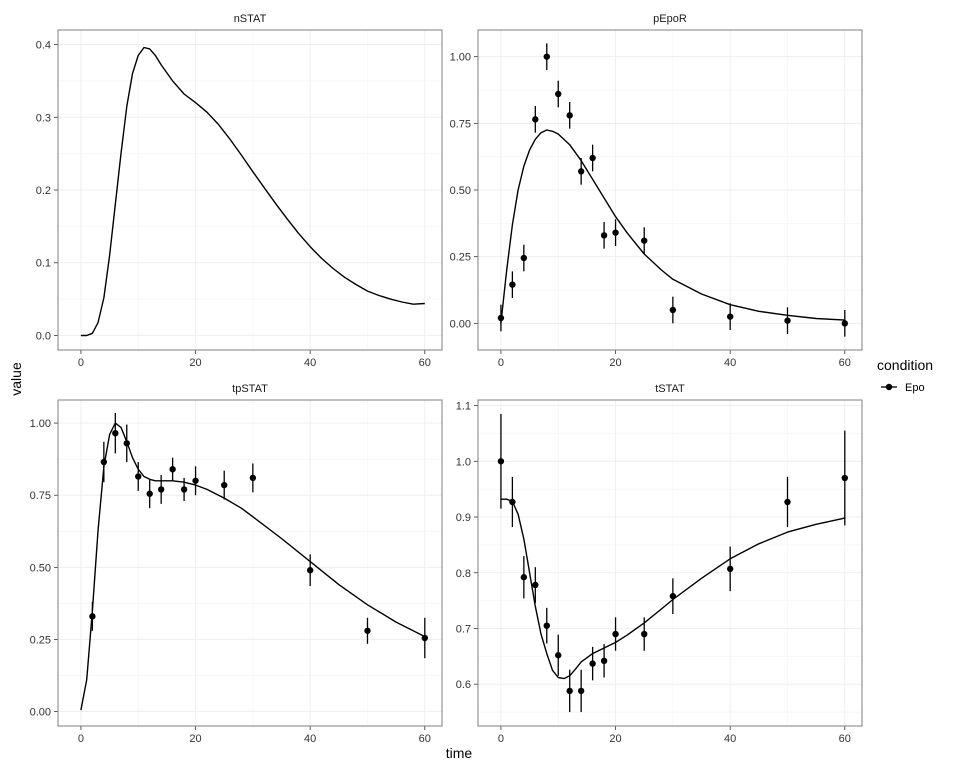  What do you see at coordinates (463, 407) in the screenshot?
I see `y-tick-label: 1.1` at bounding box center [463, 407].